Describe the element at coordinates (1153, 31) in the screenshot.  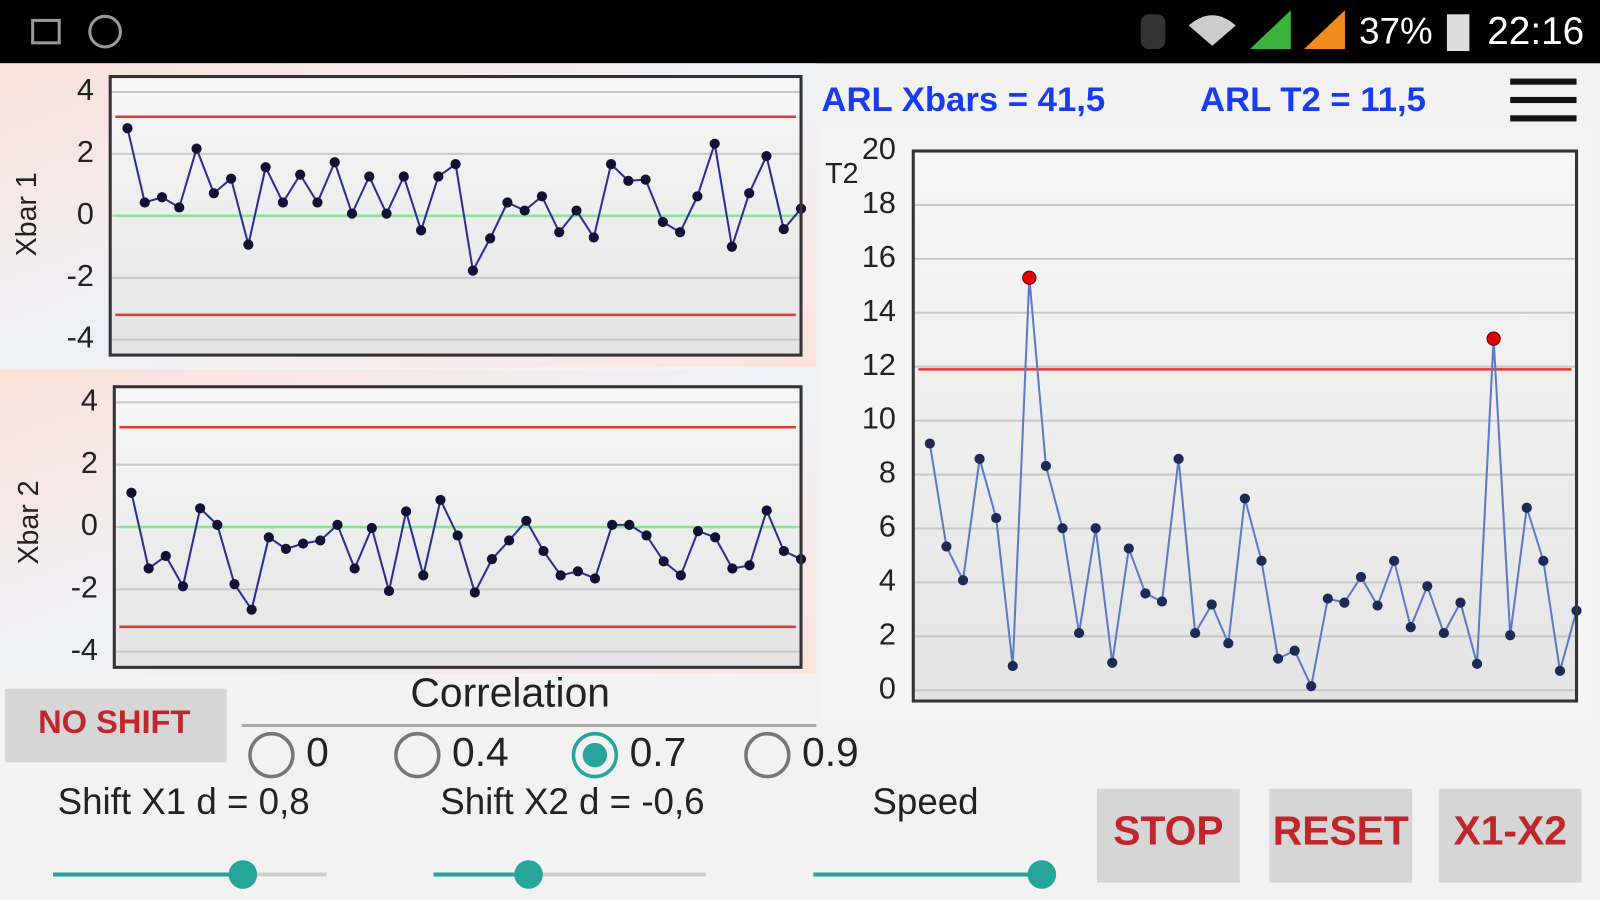
I see `bluetooth-icon` at that location.